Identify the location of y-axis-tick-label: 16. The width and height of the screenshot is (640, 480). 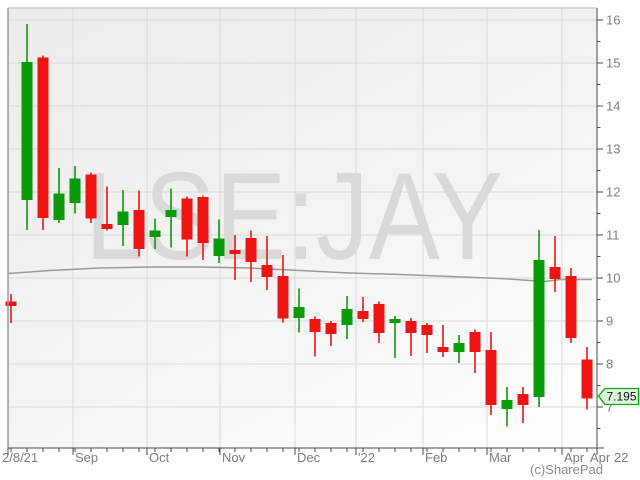
(613, 20).